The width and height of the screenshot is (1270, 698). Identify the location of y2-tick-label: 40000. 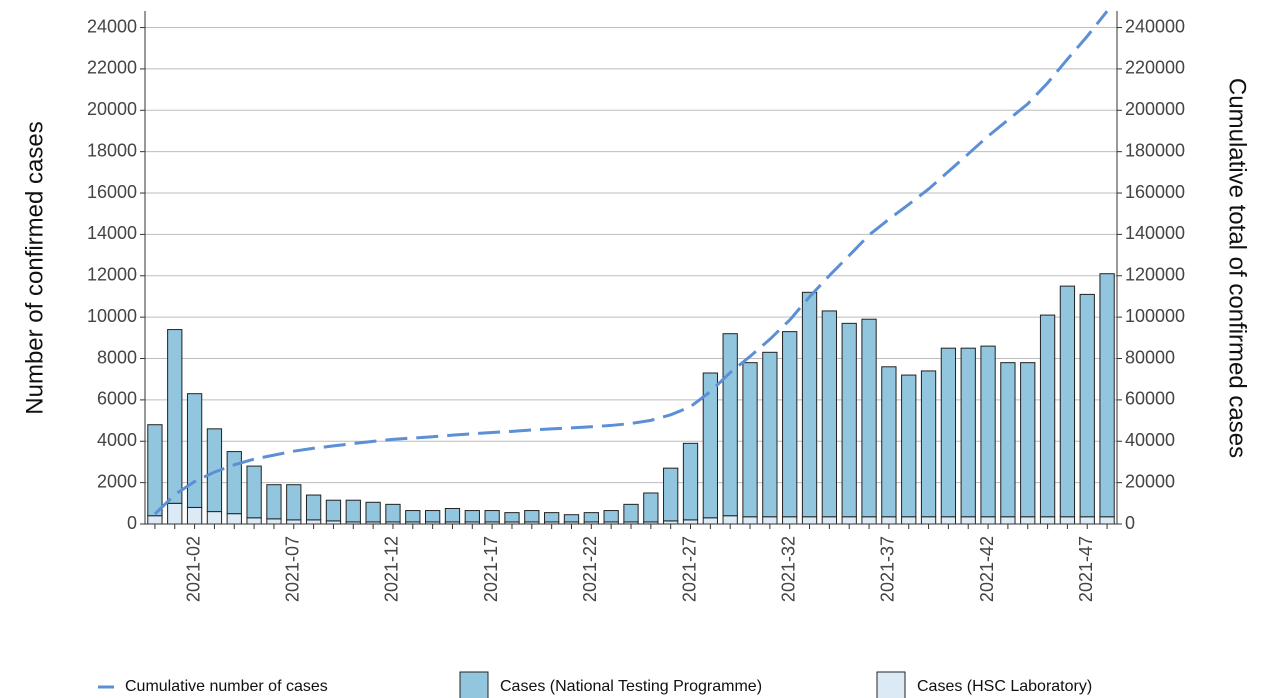
(1150, 440).